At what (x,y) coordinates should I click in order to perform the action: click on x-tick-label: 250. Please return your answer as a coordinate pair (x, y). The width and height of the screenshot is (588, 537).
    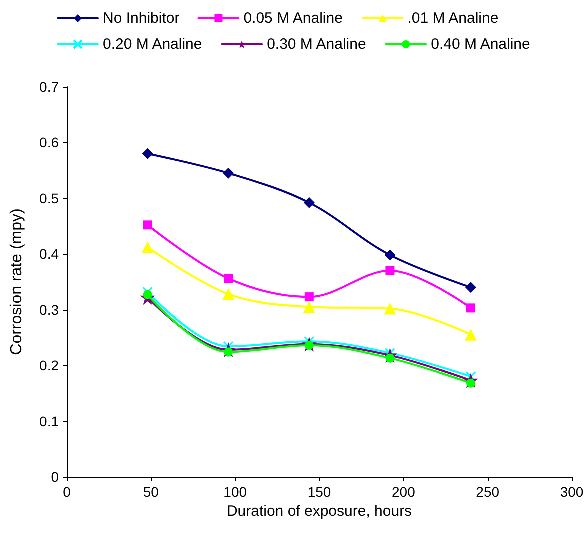
    Looking at the image, I should click on (488, 492).